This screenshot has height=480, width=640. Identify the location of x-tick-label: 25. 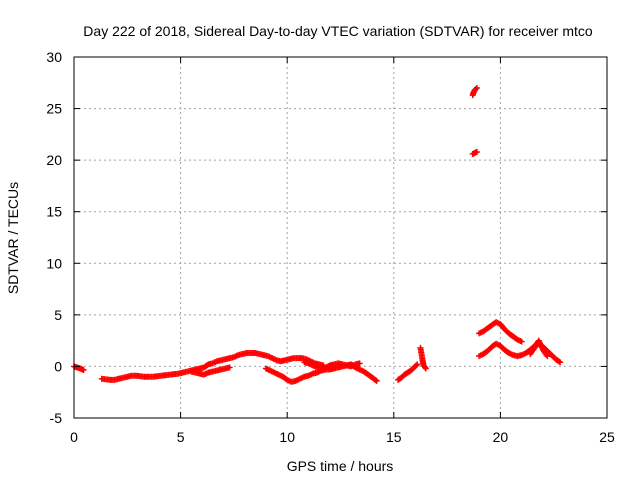
(607, 437).